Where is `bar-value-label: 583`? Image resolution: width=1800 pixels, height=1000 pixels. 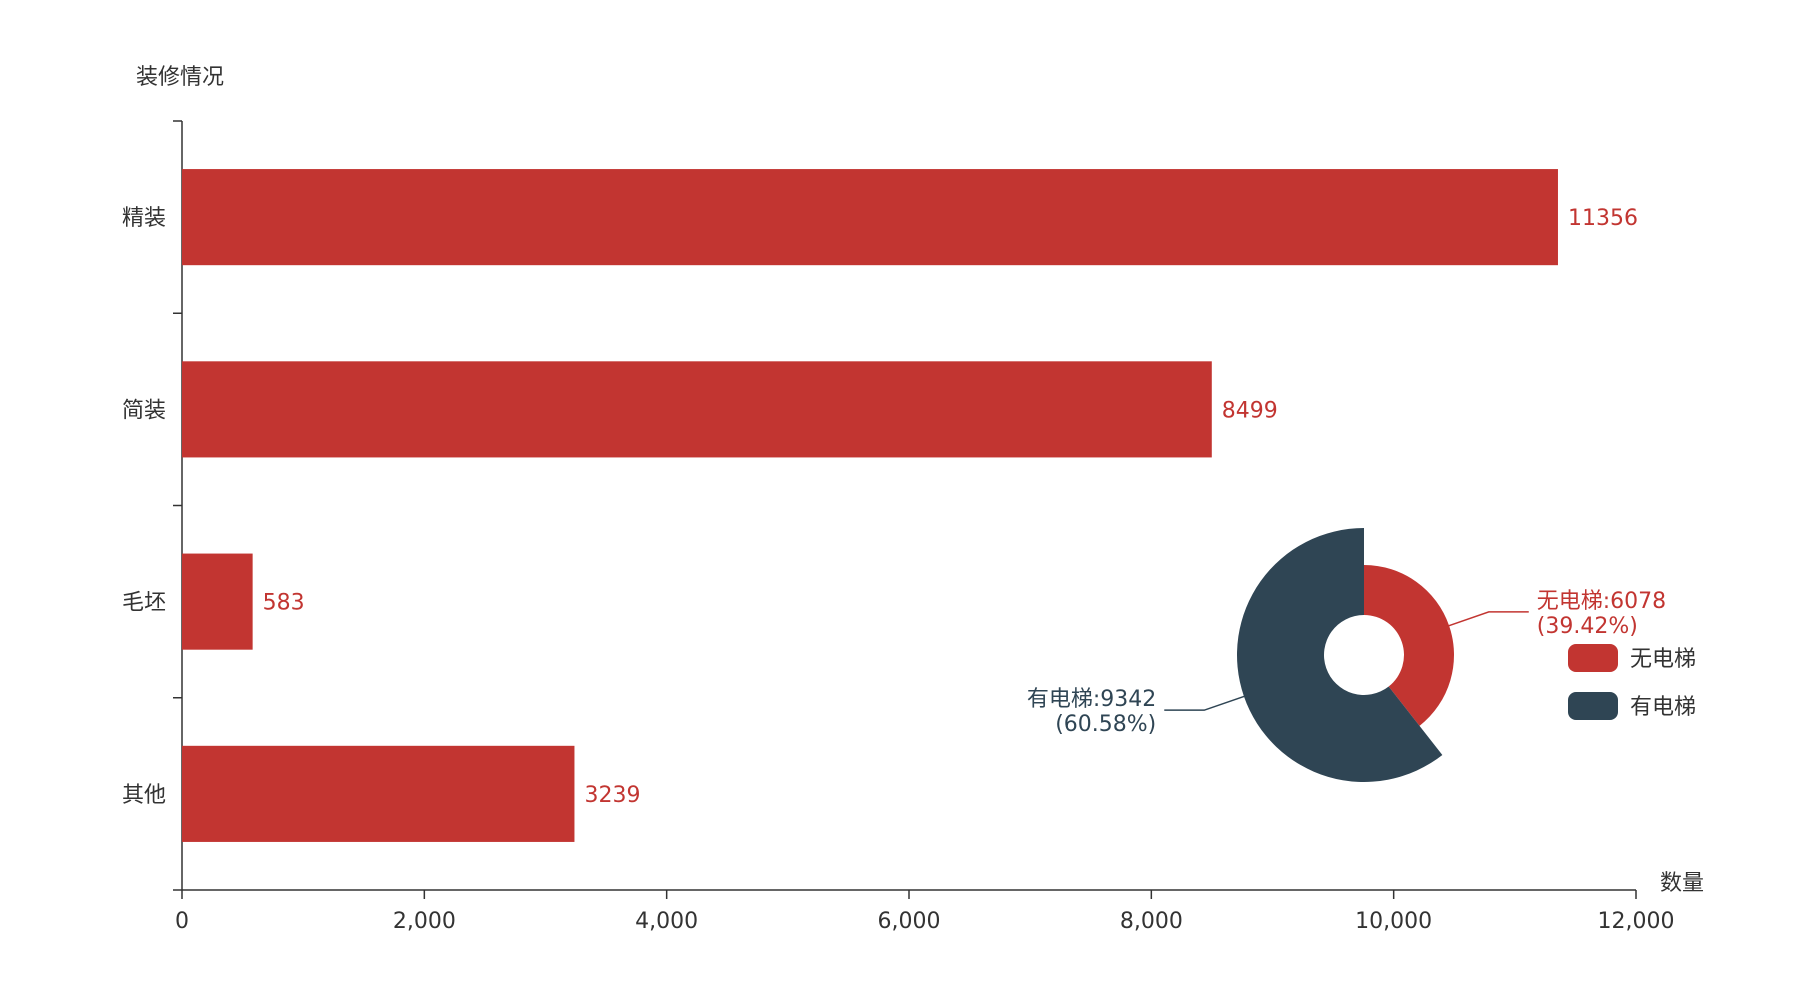 bar-value-label: 583 is located at coordinates (284, 603).